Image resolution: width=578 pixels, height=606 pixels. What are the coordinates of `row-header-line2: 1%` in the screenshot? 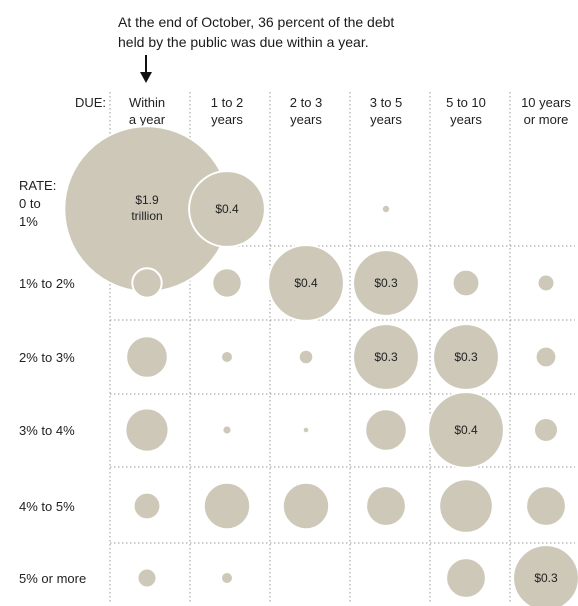 It's located at (28, 221).